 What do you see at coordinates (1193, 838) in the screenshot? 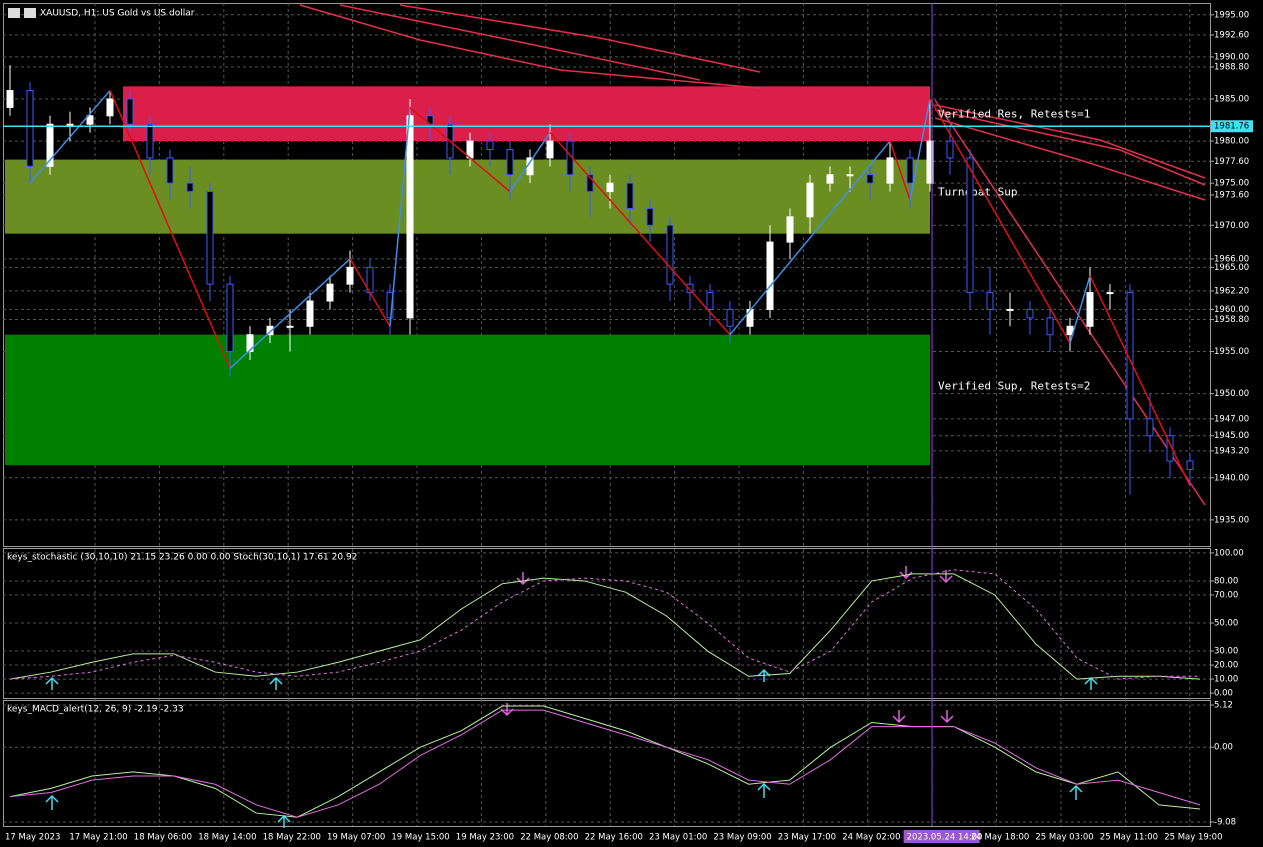
I see `x-tick-label: 25 May 19:00` at bounding box center [1193, 838].